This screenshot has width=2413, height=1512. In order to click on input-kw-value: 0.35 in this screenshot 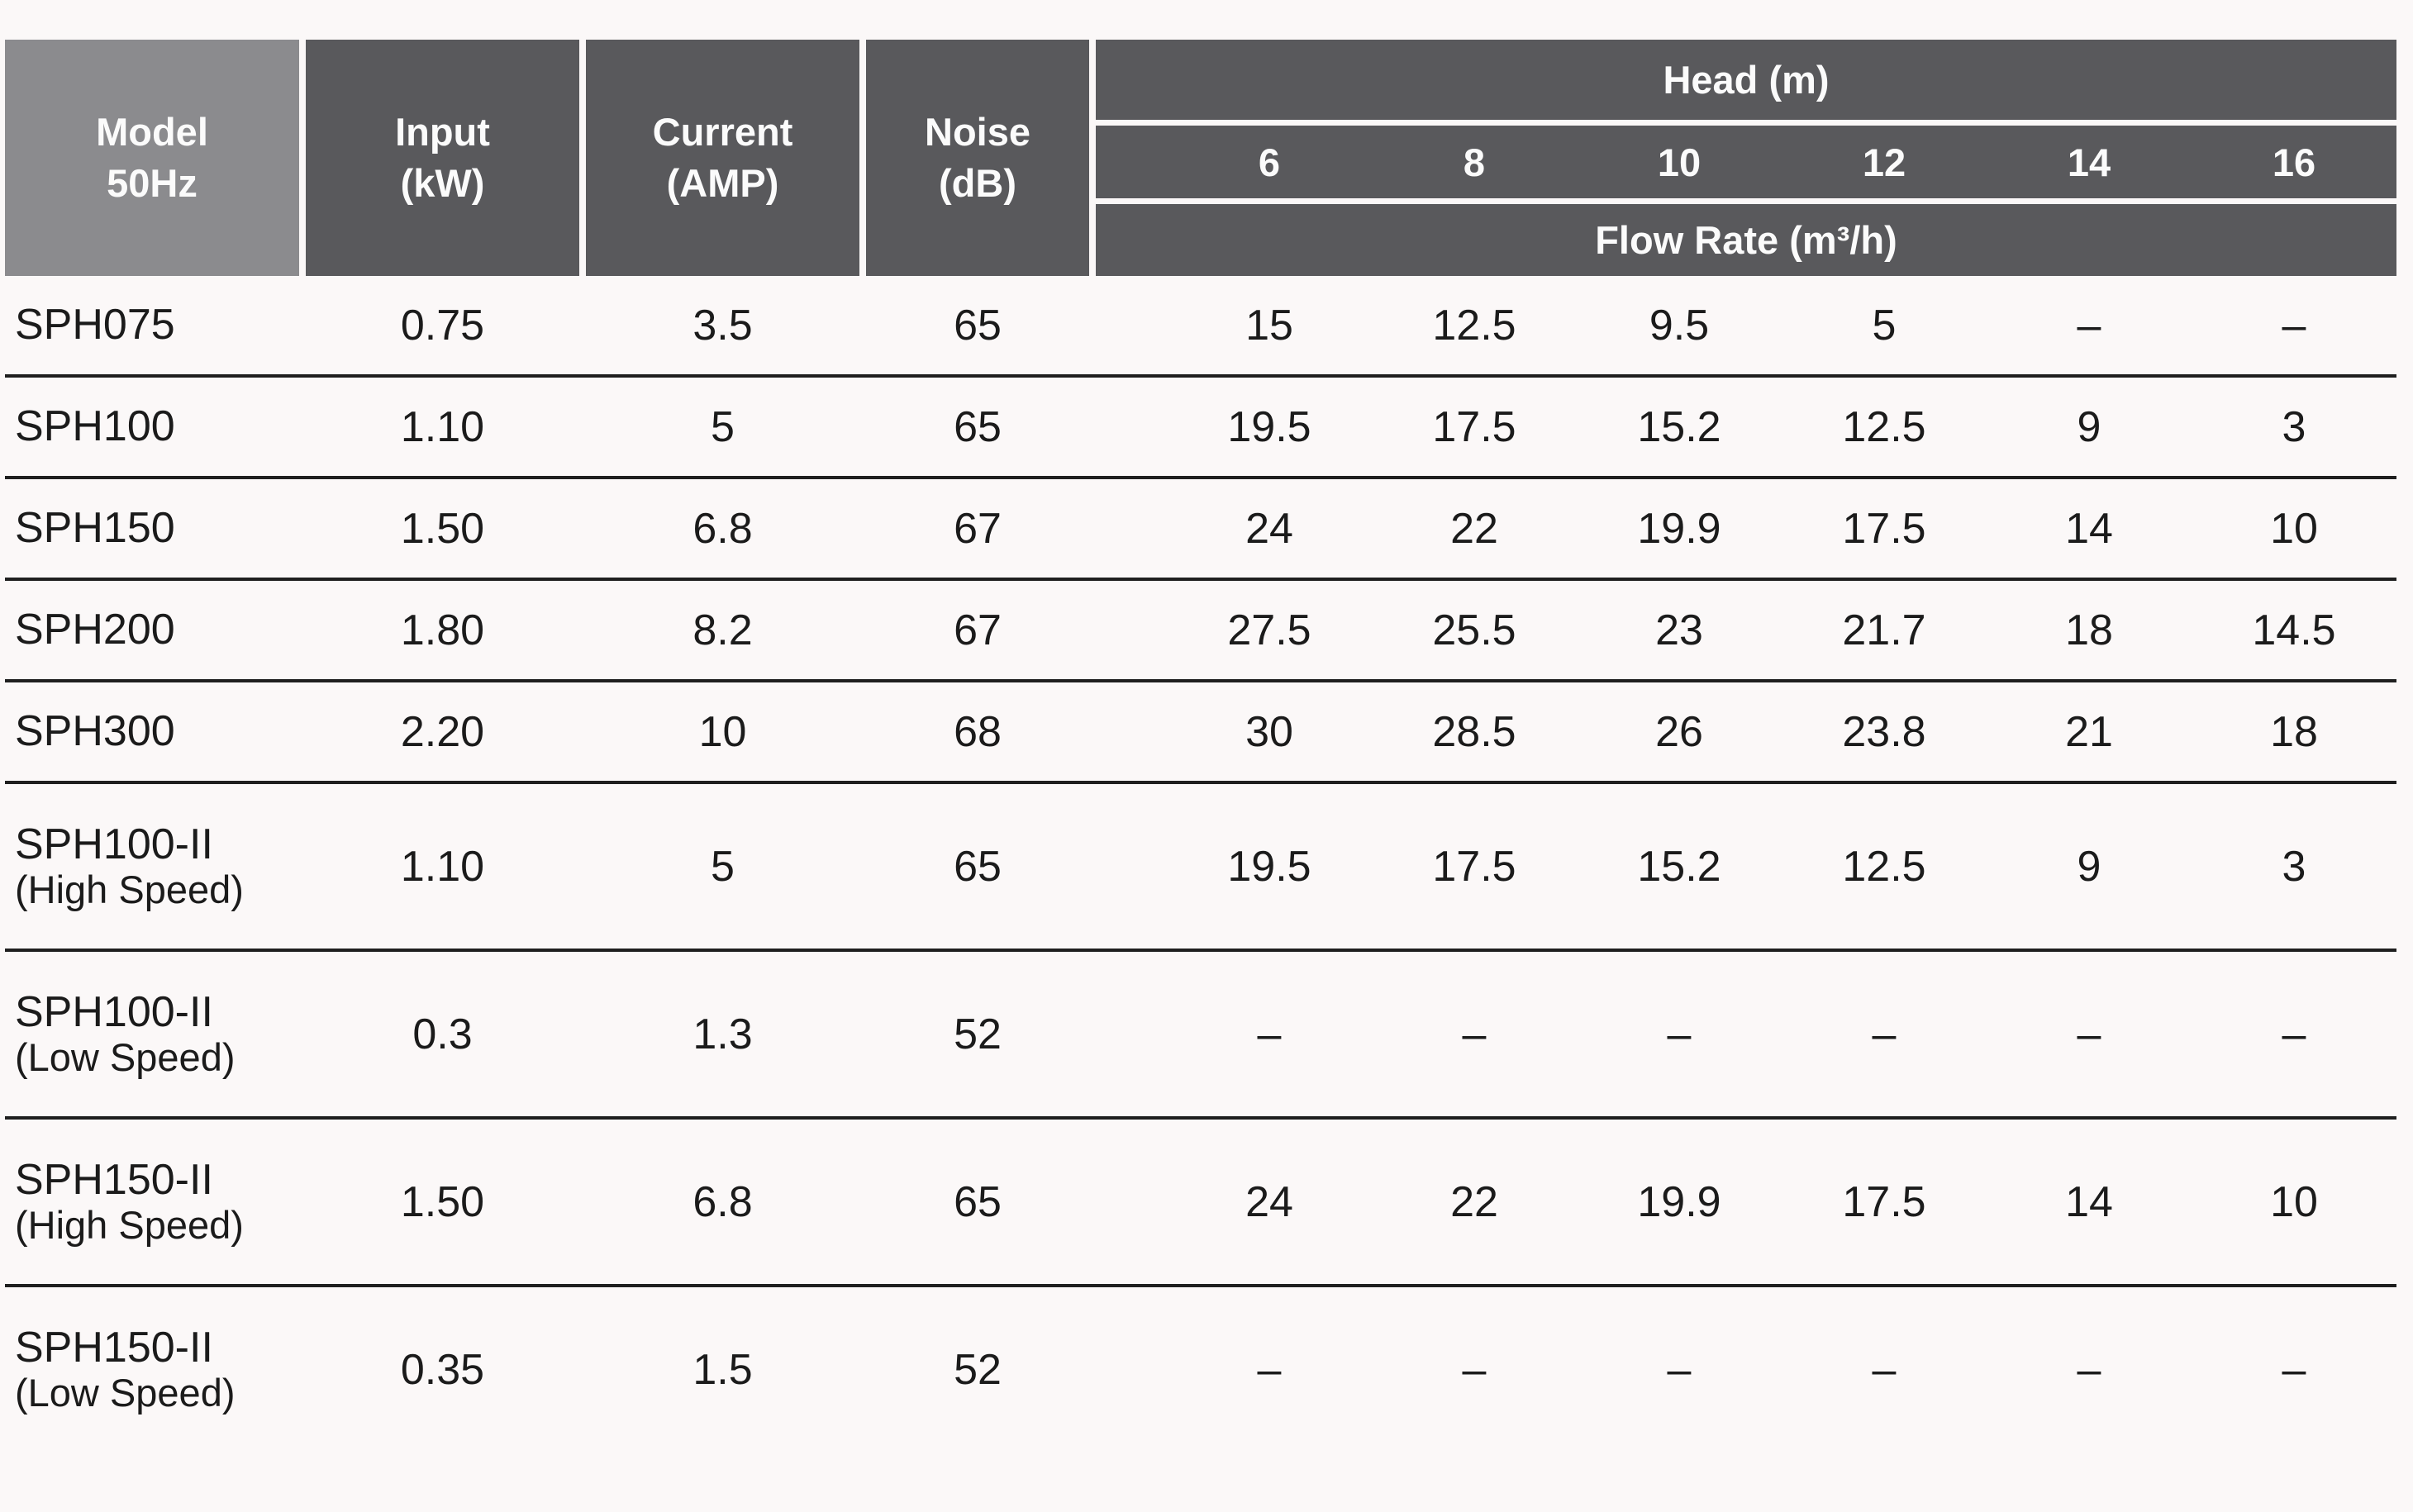, I will do `click(443, 1369)`.